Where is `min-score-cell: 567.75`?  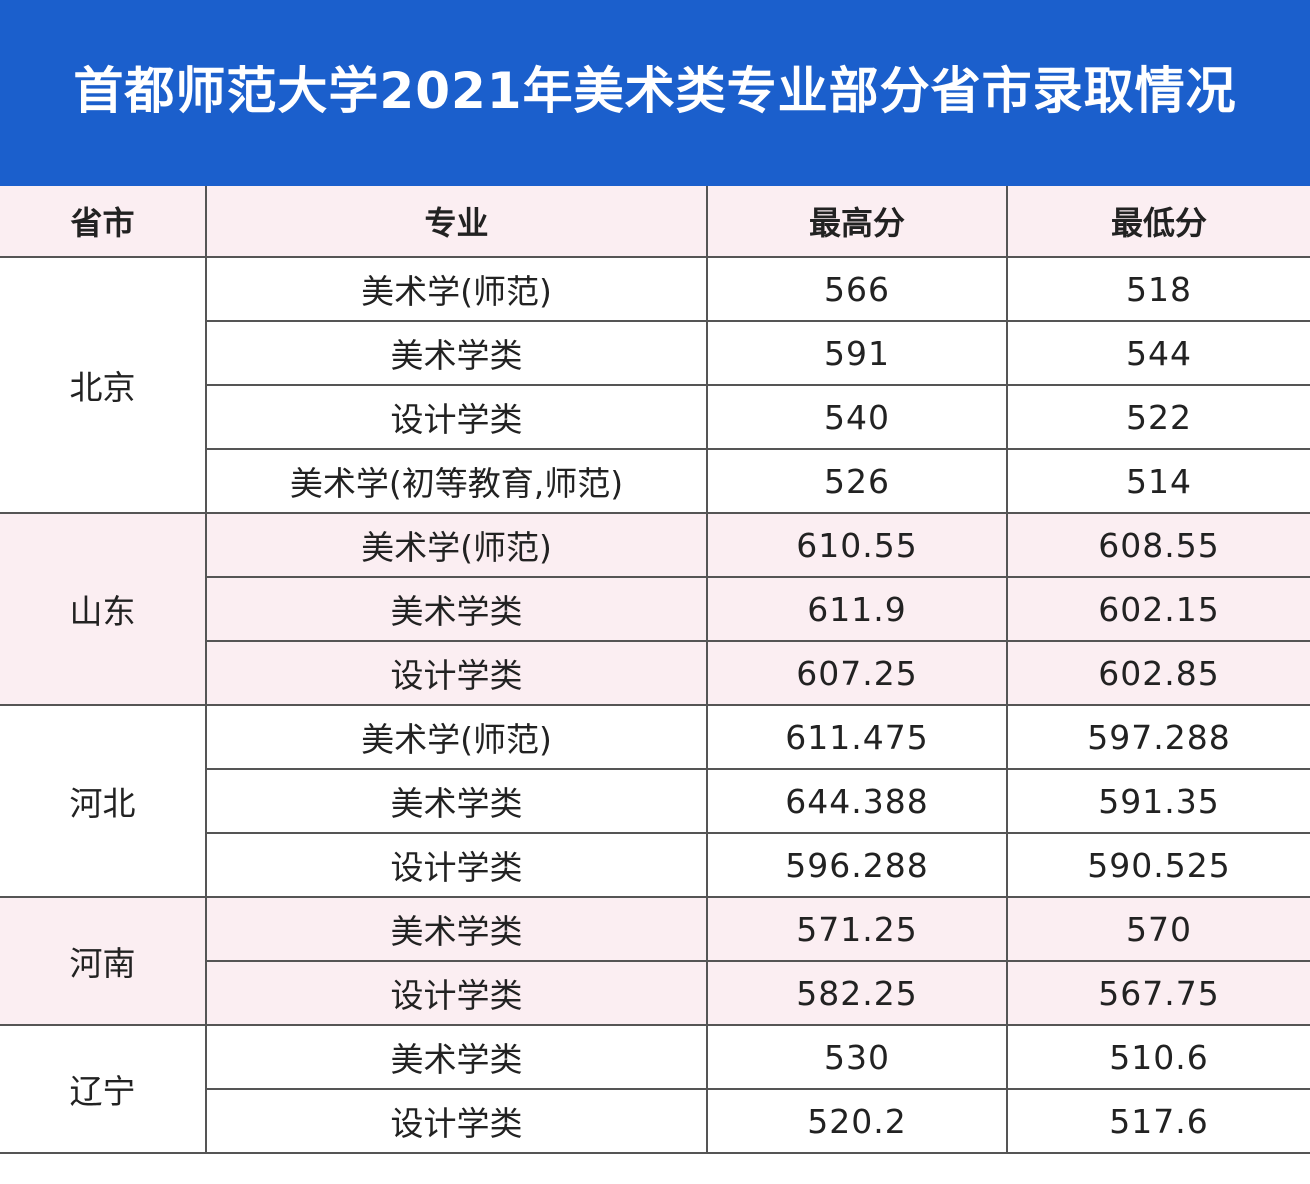 min-score-cell: 567.75 is located at coordinates (1158, 993).